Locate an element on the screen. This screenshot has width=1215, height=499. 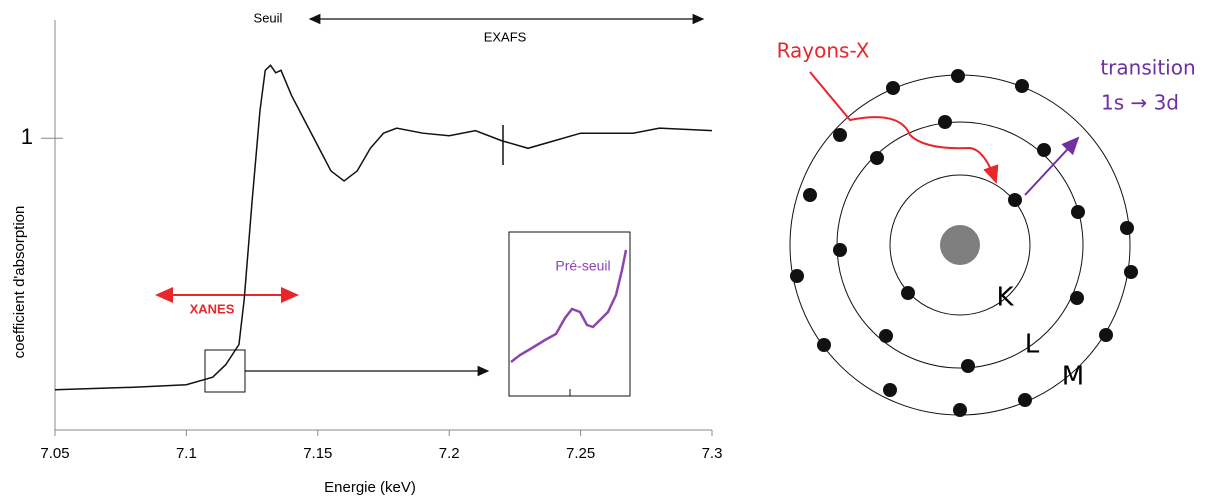
x-axis-label: Energie (keV) is located at coordinates (370, 487).